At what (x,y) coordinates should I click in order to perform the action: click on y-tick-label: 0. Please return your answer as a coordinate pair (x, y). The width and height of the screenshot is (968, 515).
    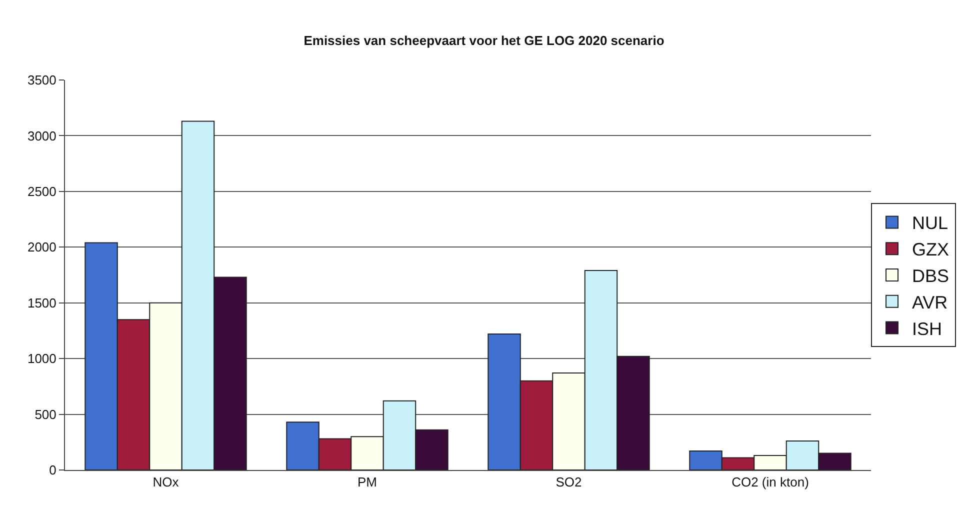
    Looking at the image, I should click on (52, 470).